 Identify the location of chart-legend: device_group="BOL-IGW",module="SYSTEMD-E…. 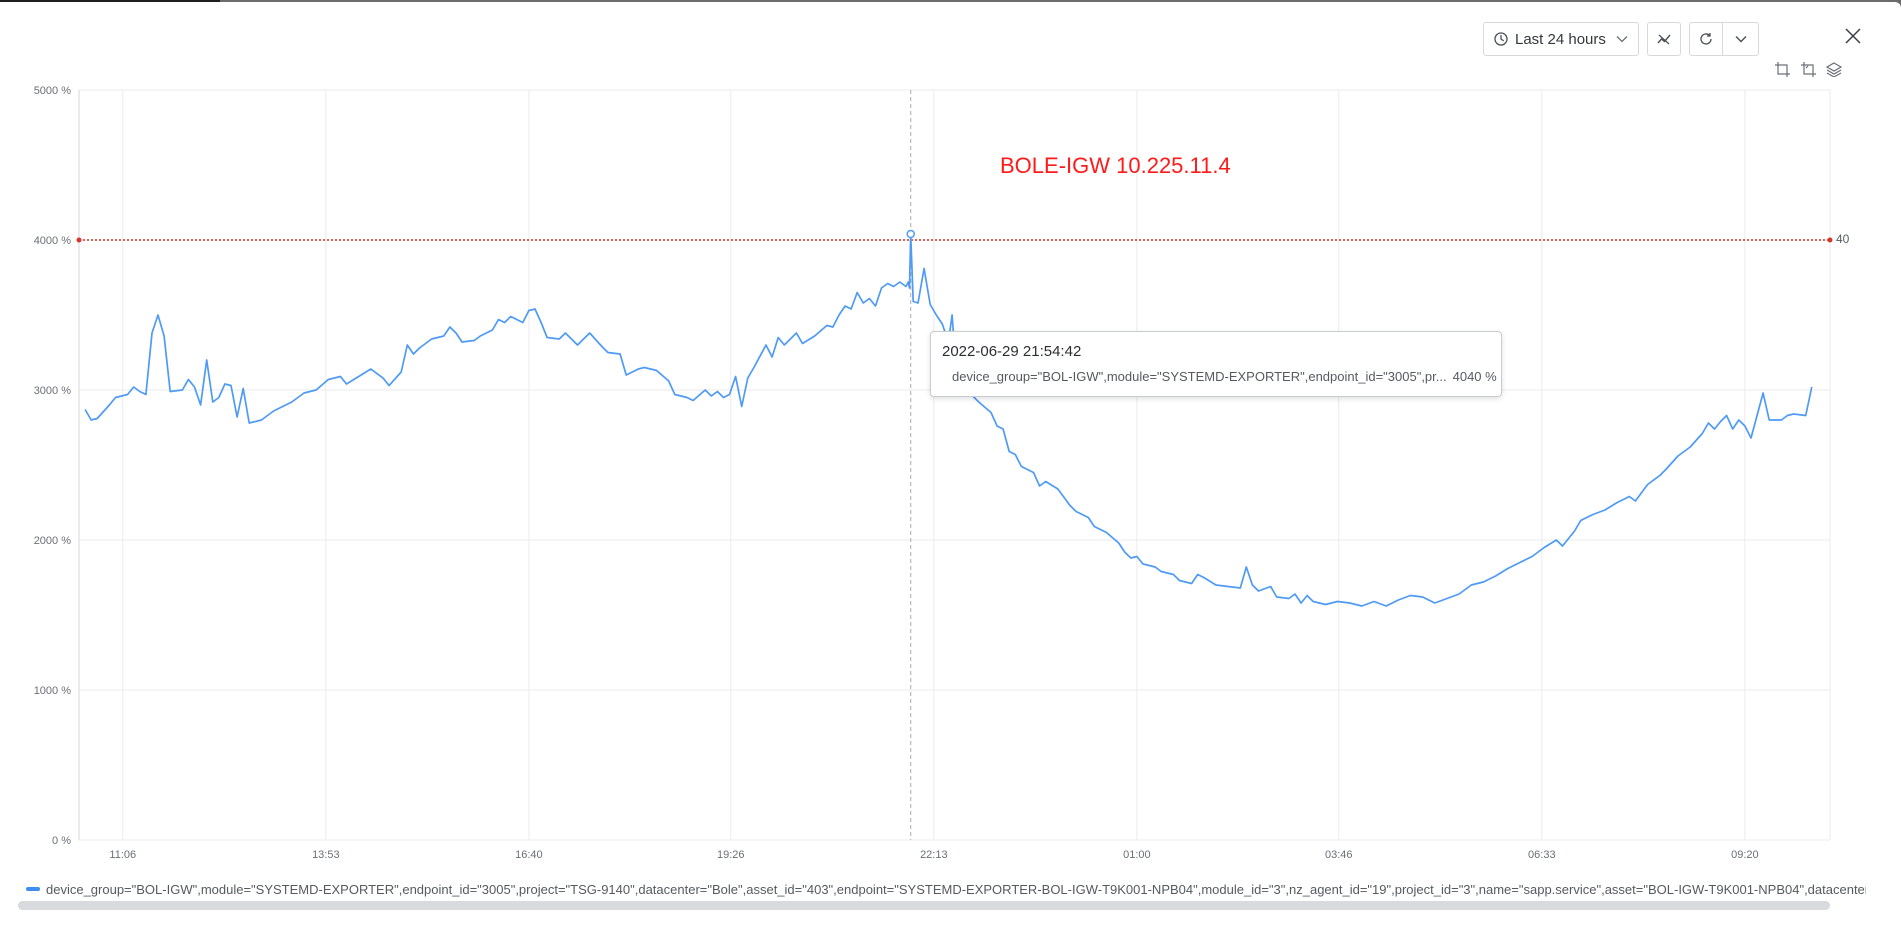
(946, 889).